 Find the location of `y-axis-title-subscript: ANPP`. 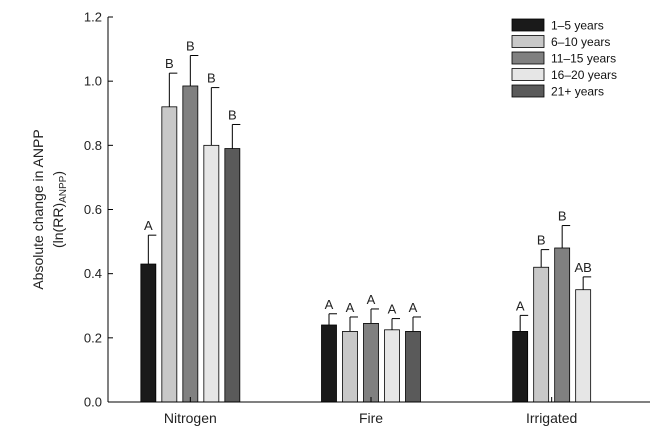

y-axis-title-subscript: ANPP is located at coordinates (63, 189).